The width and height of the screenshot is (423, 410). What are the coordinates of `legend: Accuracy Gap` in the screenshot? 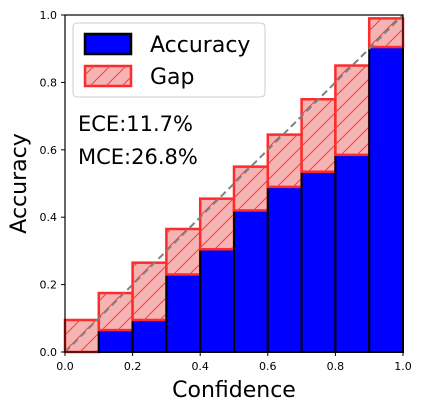 It's located at (169, 60).